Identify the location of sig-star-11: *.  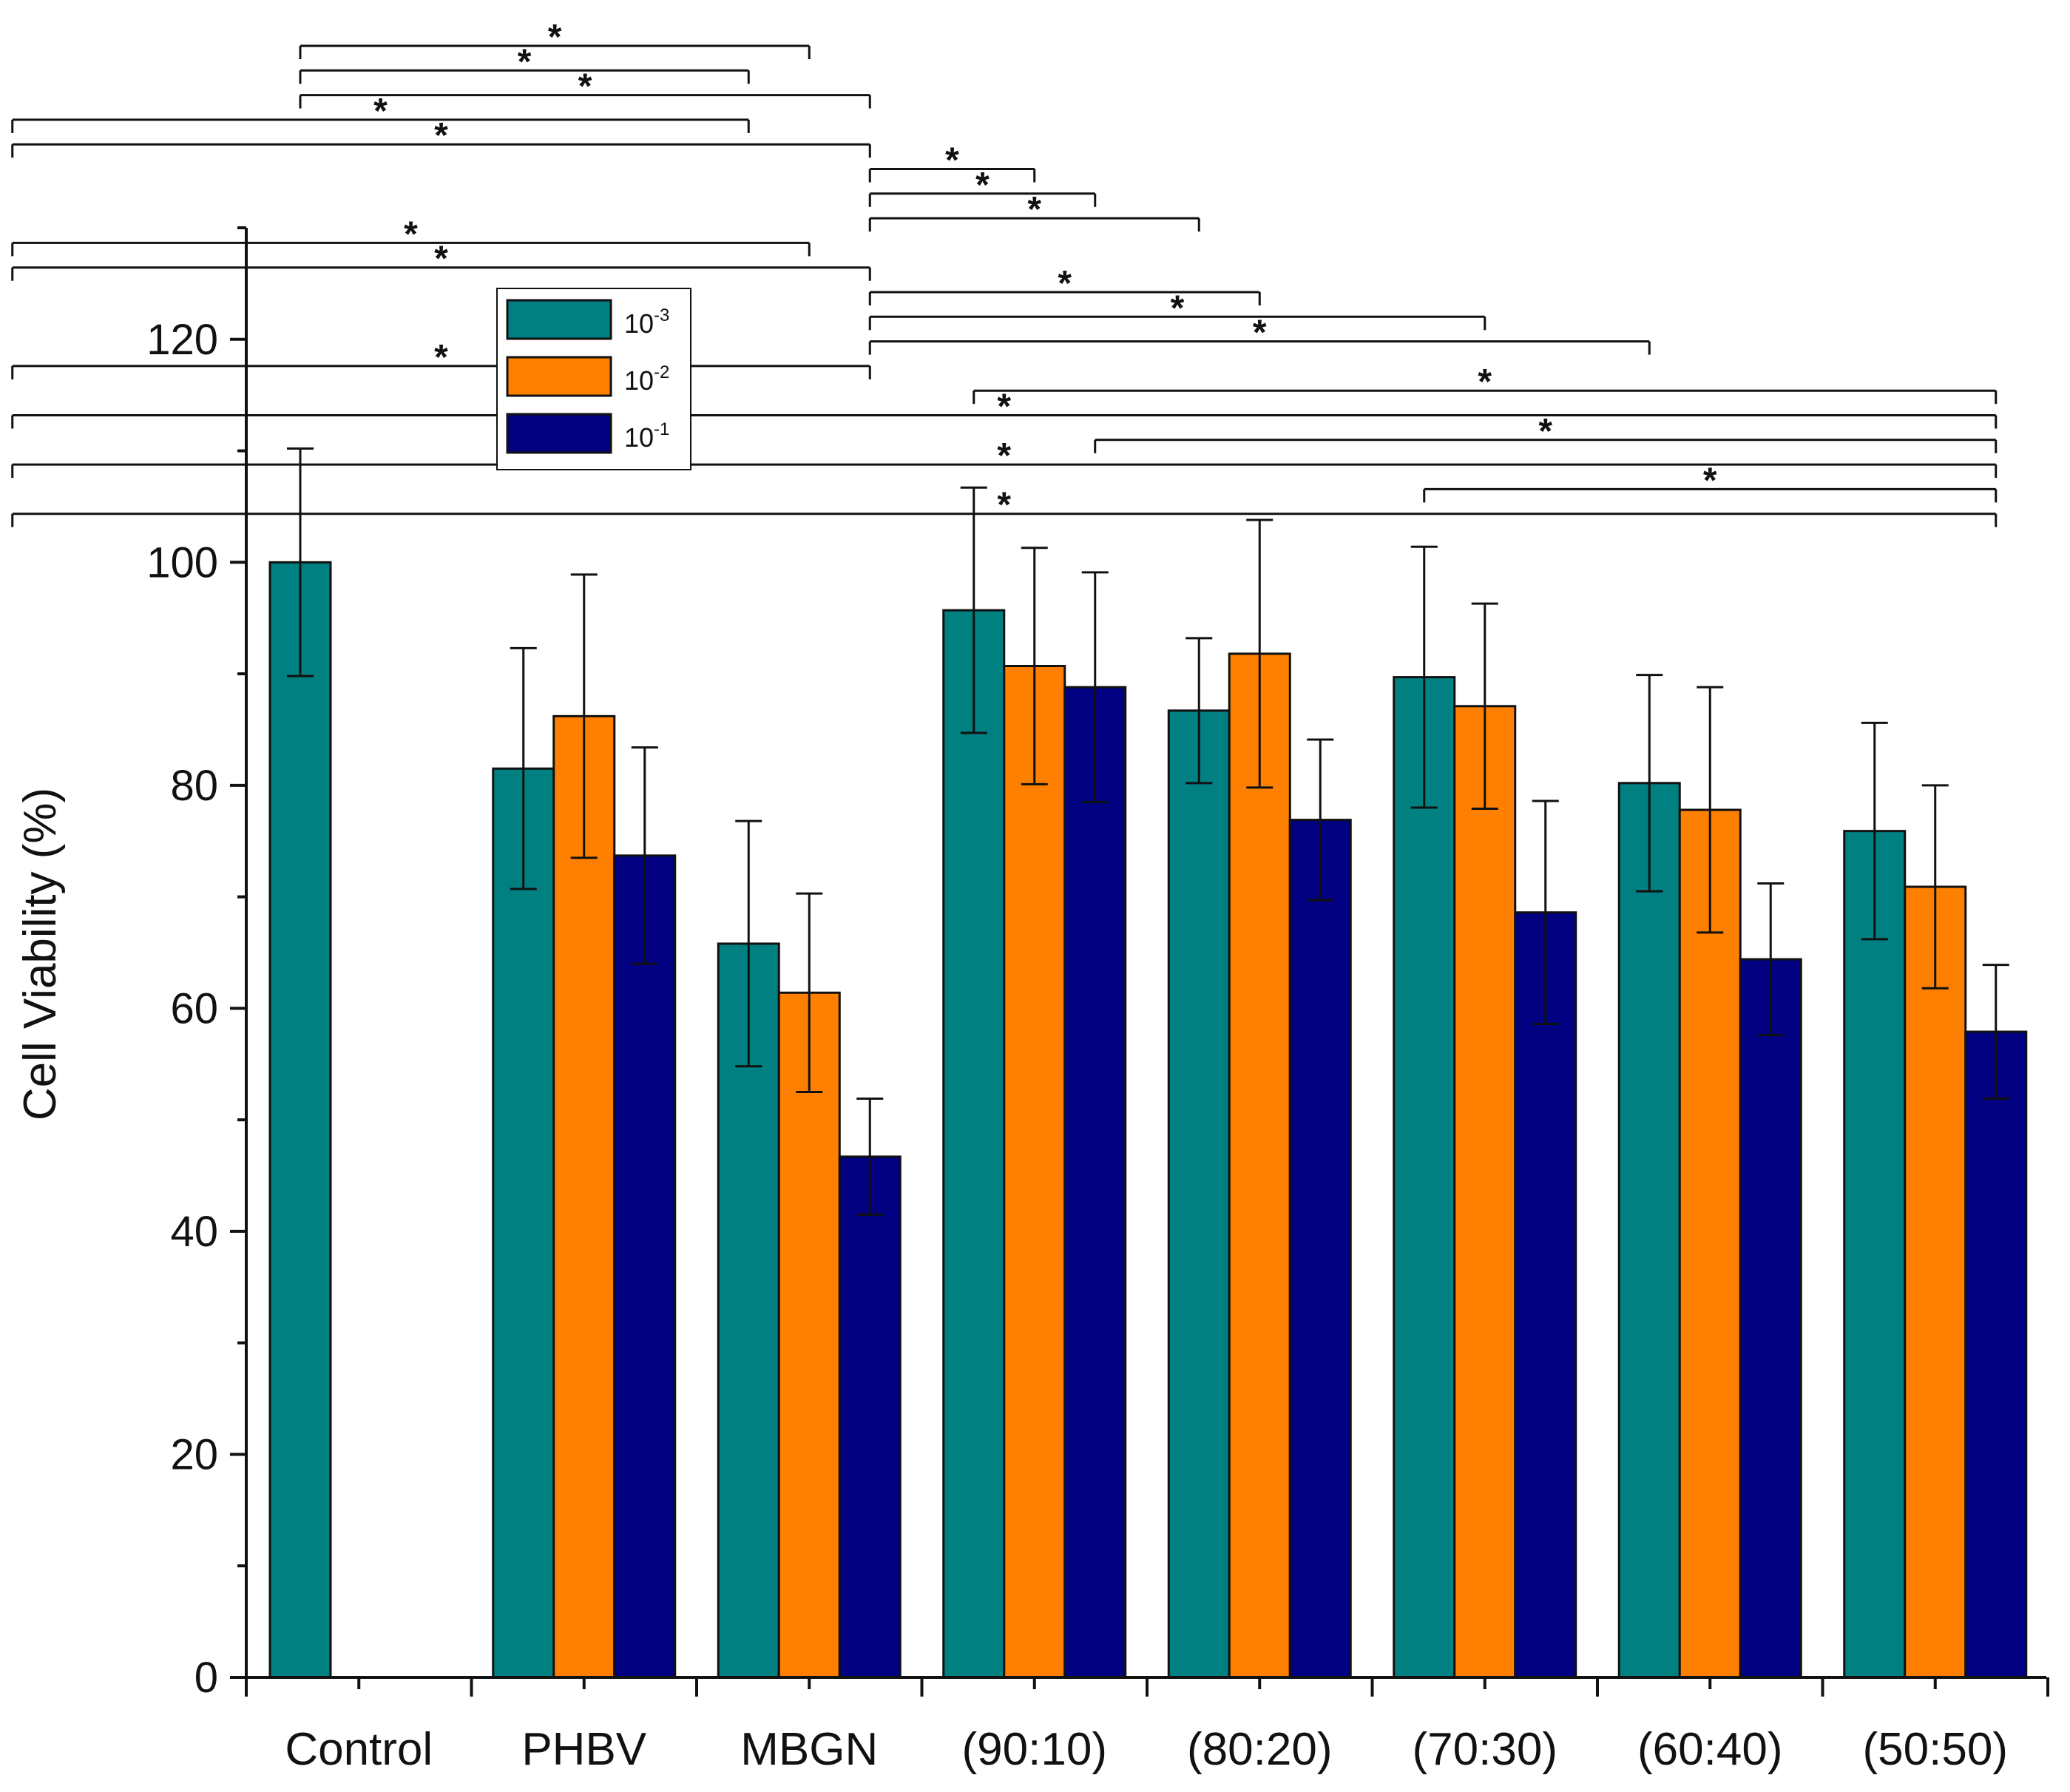
(1178, 308).